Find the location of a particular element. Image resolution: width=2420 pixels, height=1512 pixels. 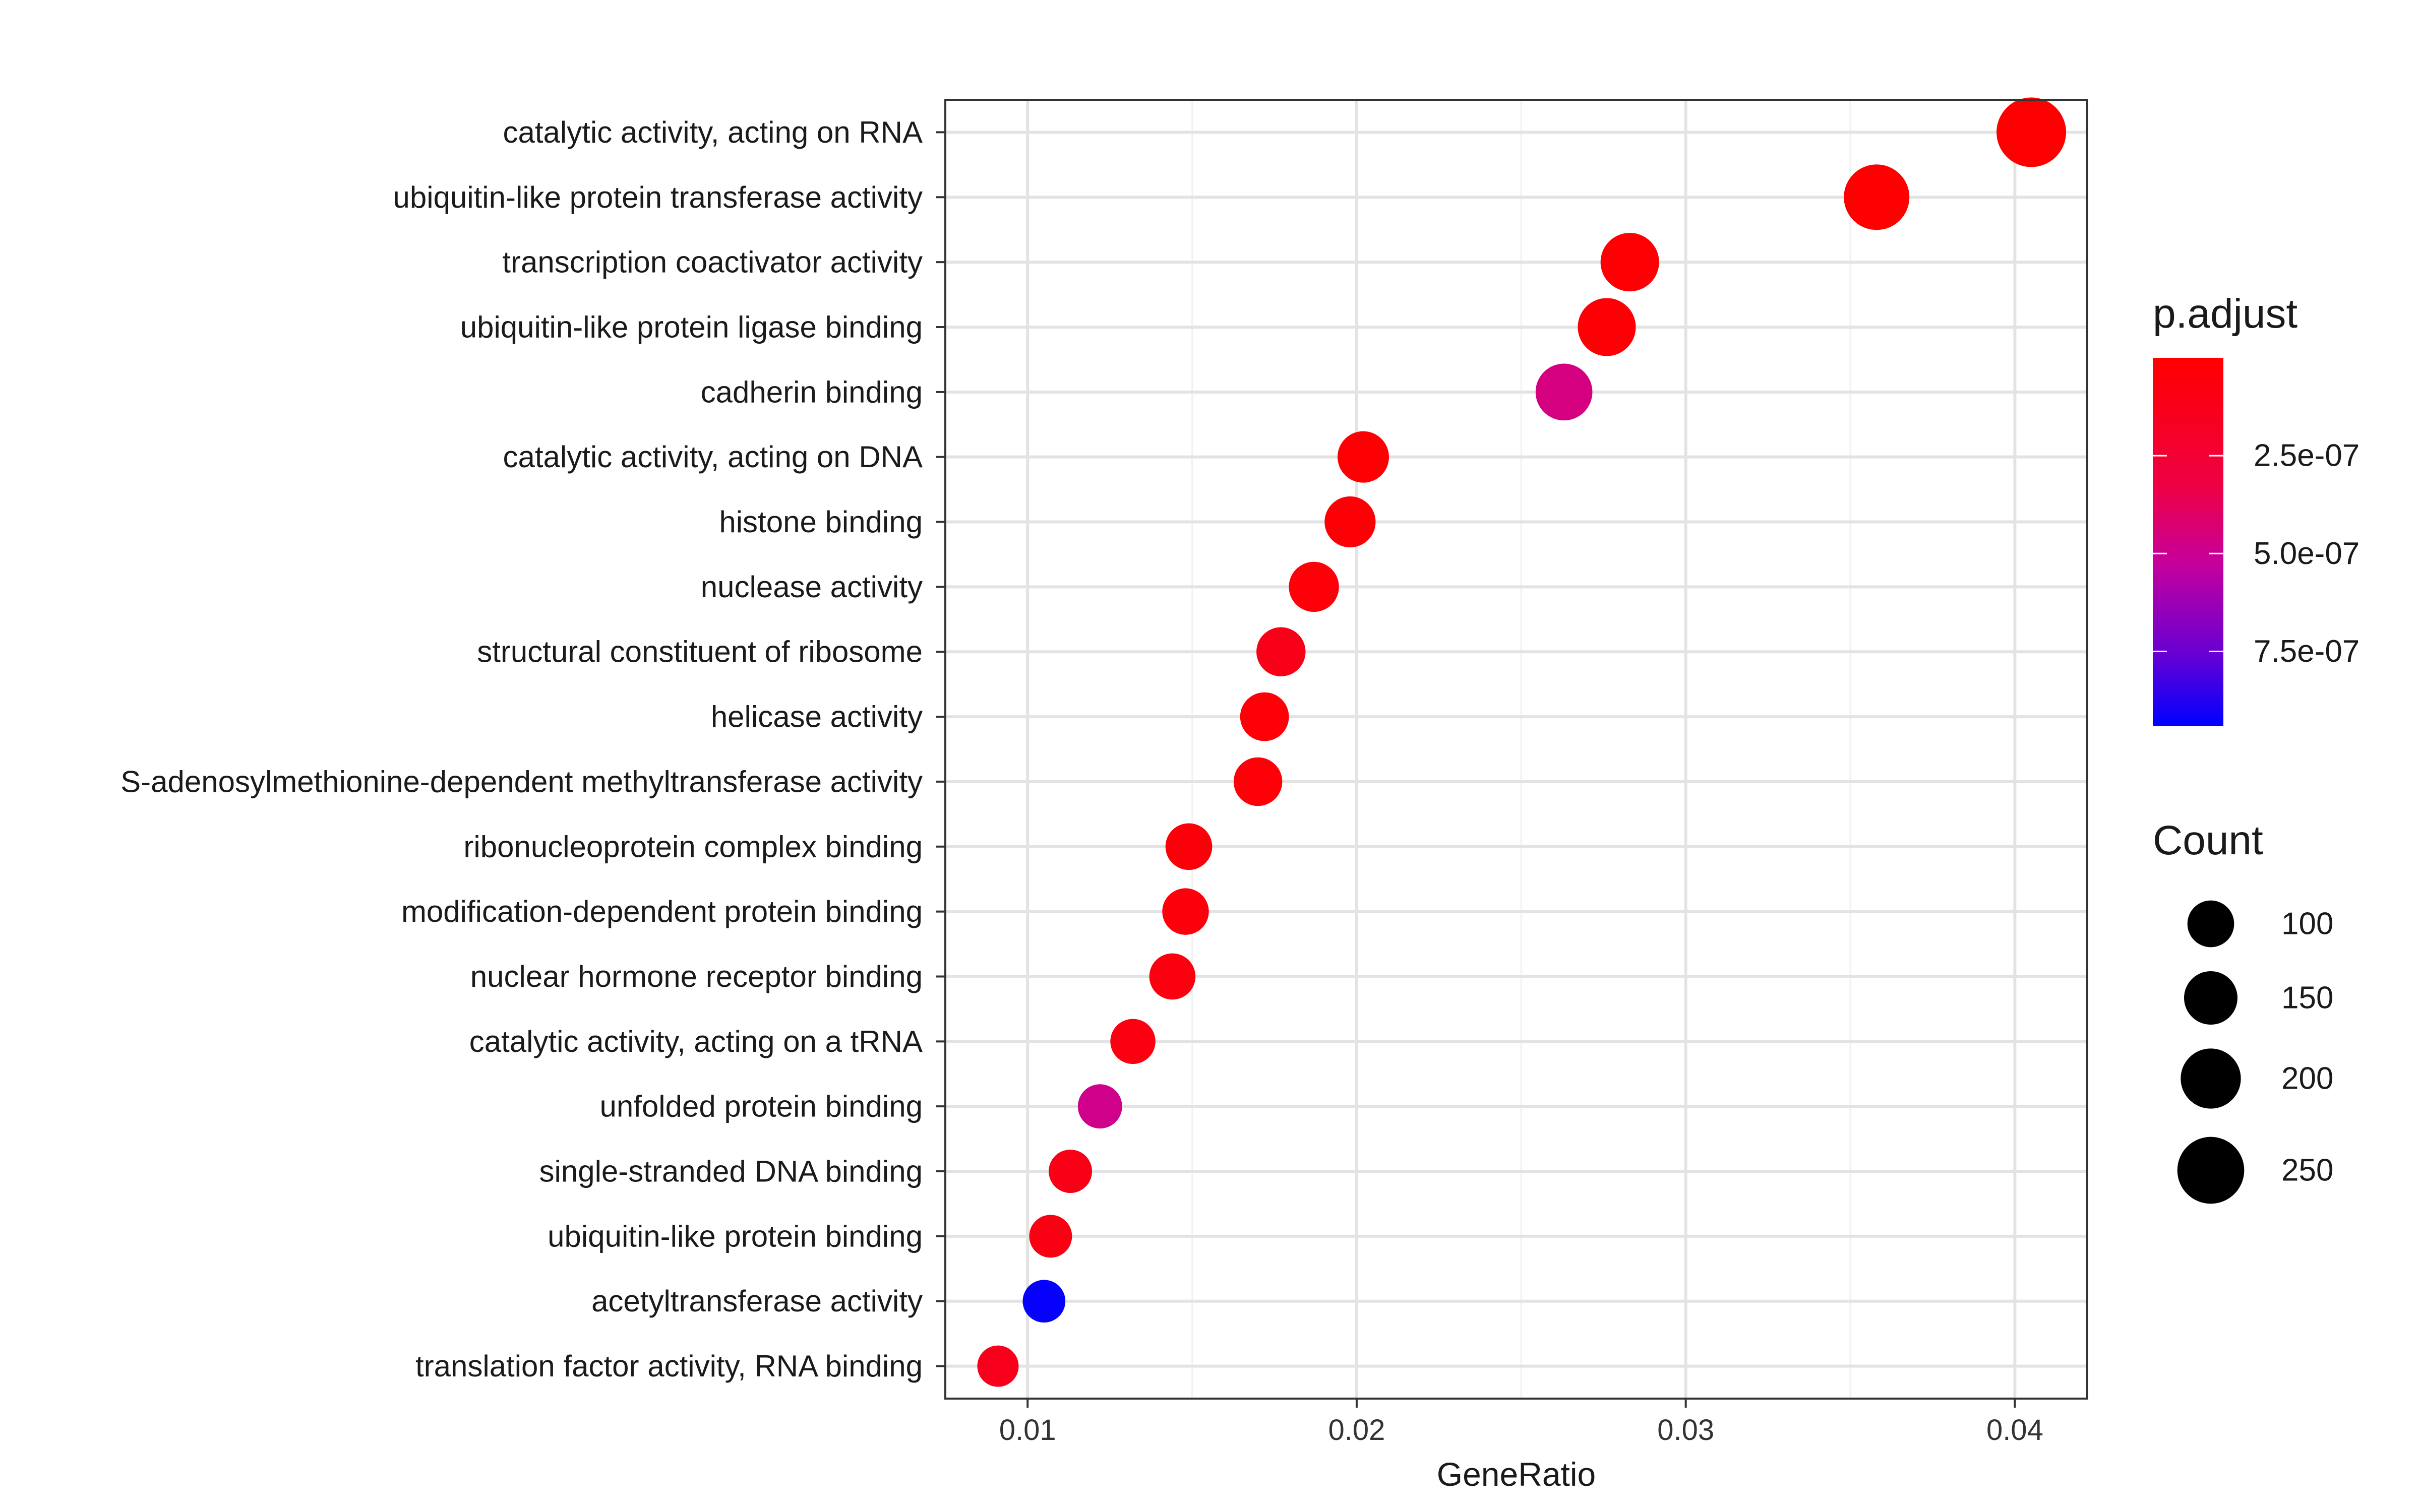

x-tick-label: 0.01 is located at coordinates (1027, 1430).